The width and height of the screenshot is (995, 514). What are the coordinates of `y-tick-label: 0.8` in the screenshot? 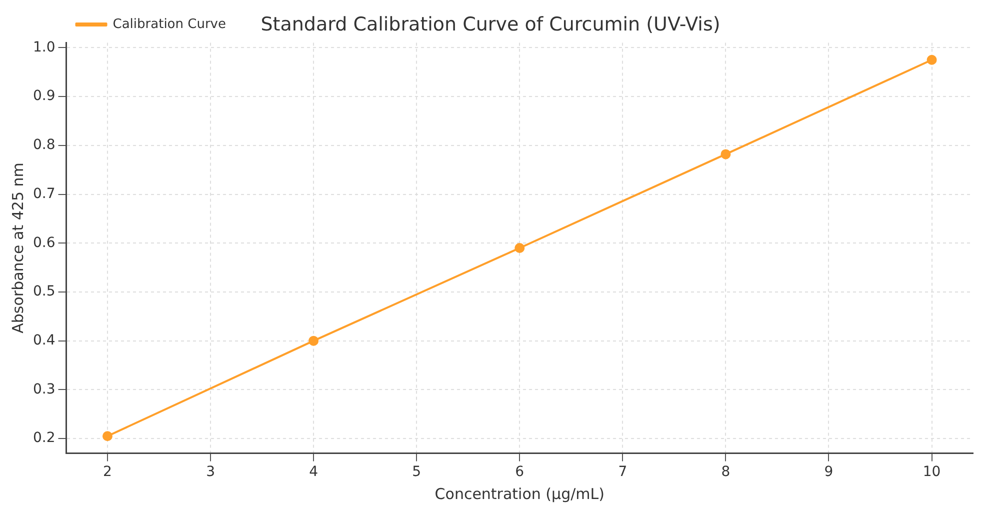 It's located at (44, 145).